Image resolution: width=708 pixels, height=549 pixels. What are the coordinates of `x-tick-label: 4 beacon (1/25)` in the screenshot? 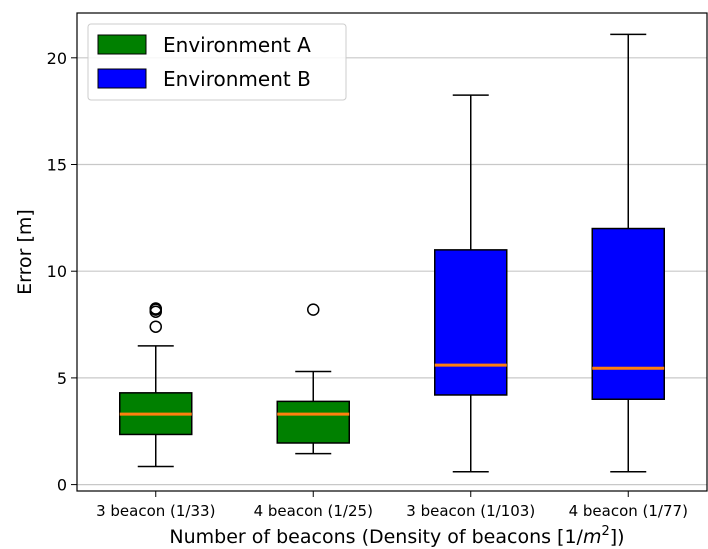 It's located at (313, 511).